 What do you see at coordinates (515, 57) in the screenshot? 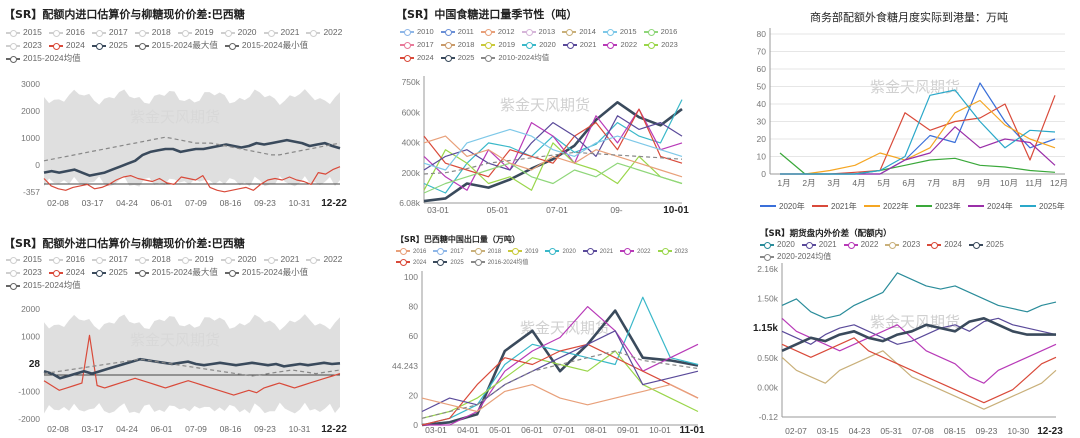
I see `legend-item: 2010-2024均值` at bounding box center [515, 57].